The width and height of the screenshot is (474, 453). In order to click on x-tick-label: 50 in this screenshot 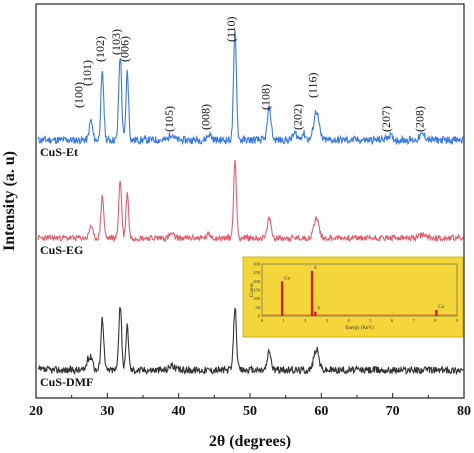, I will do `click(250, 411)`.